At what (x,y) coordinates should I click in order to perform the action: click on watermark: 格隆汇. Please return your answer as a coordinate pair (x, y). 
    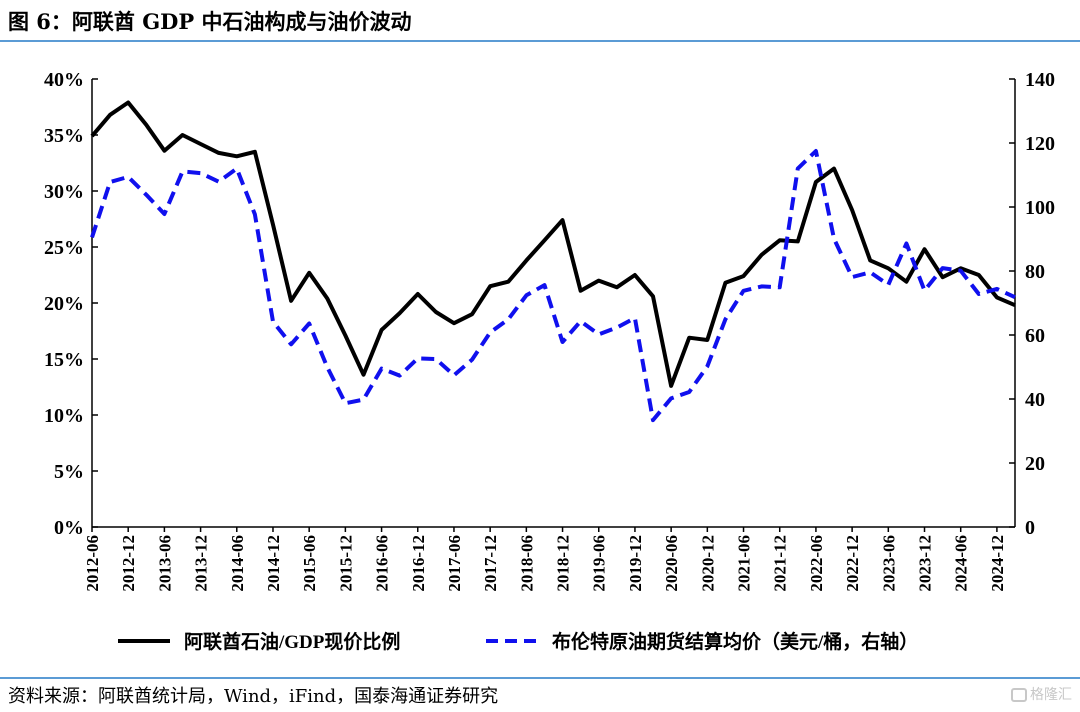
    Looking at the image, I should click on (1041, 694).